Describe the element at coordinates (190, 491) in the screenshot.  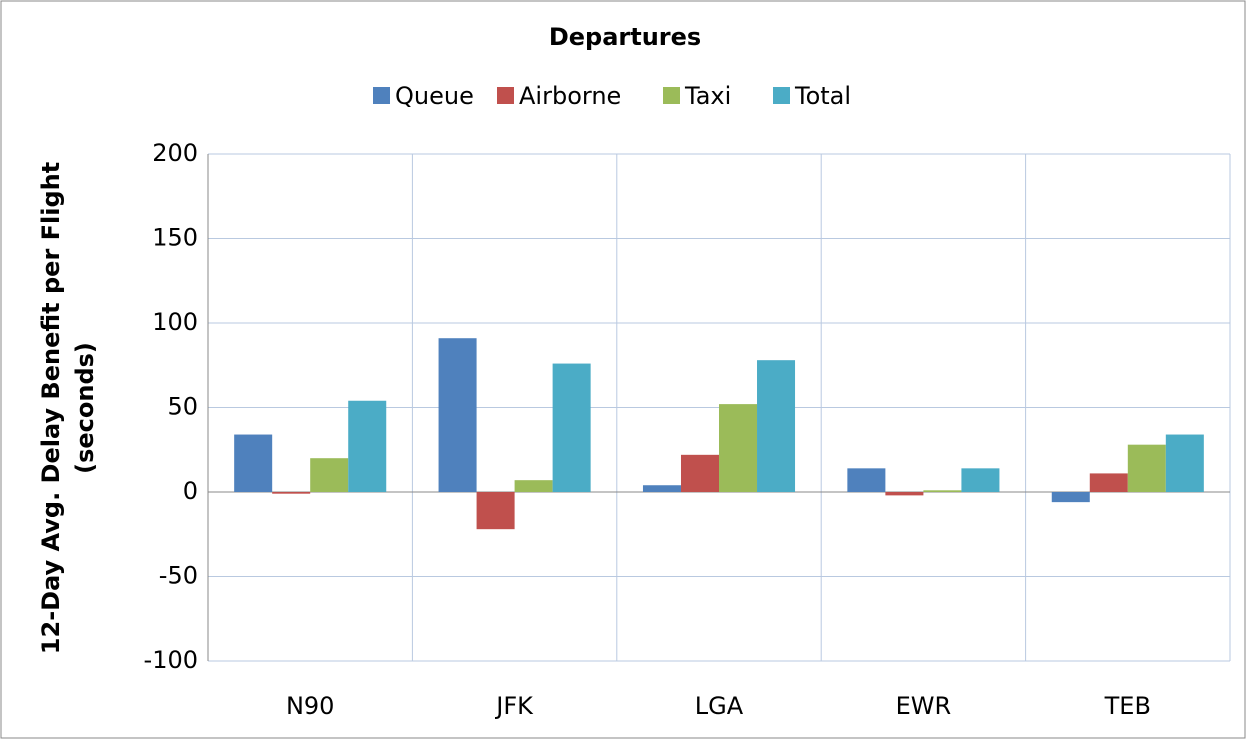
I see `y-tick-label: 0` at that location.